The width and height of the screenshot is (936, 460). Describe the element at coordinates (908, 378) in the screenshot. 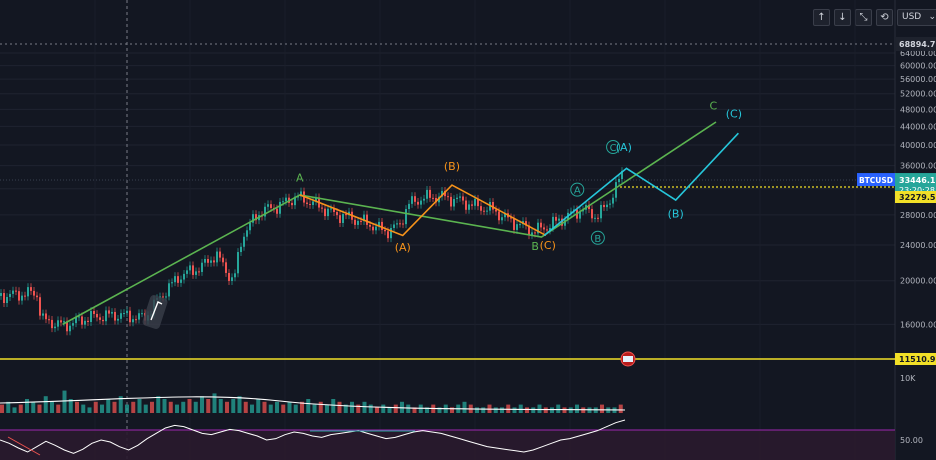

I see `volume-axis-label: 10K` at that location.